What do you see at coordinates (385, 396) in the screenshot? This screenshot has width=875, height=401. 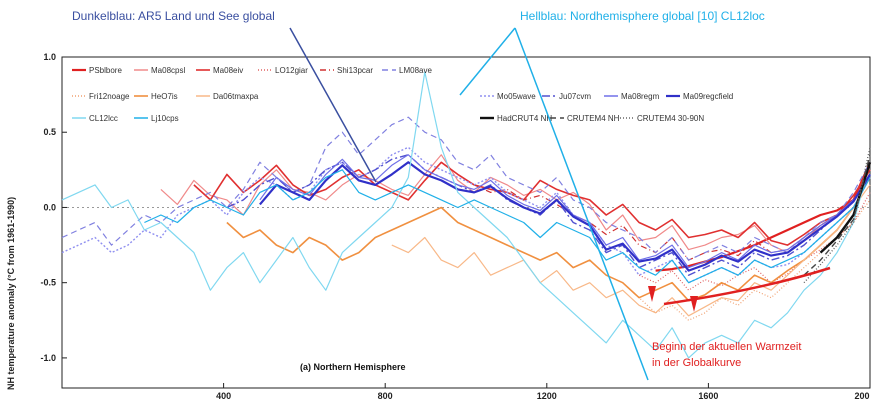 I see `x-tick-label: 800` at bounding box center [385, 396].